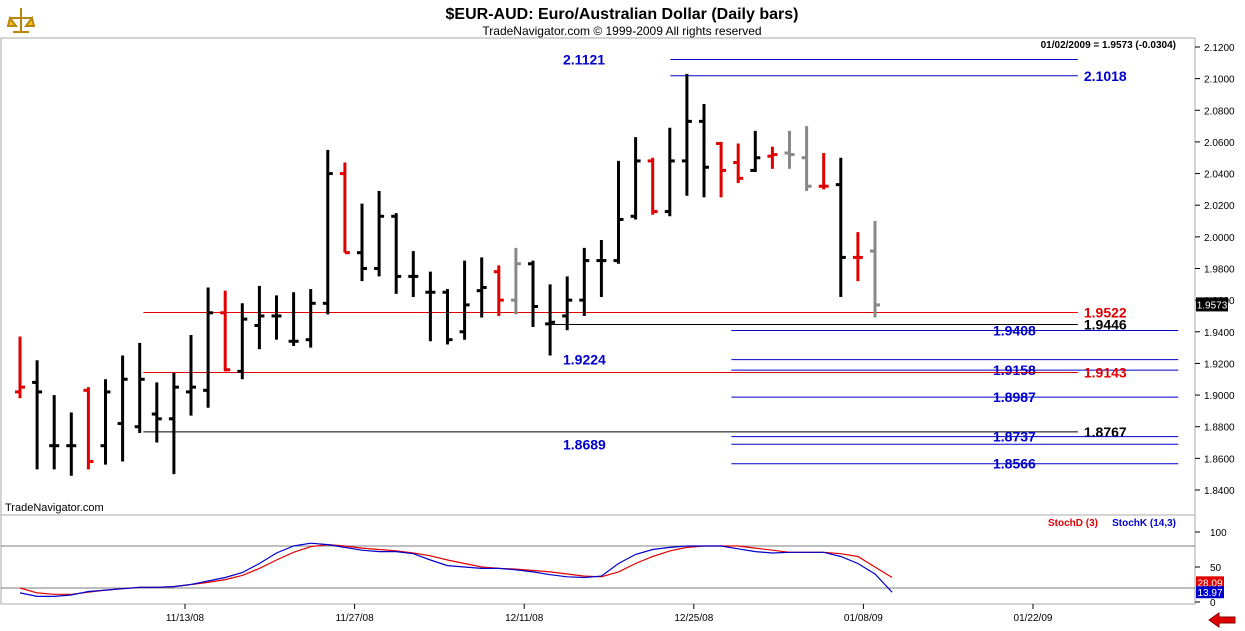  What do you see at coordinates (863, 618) in the screenshot?
I see `date-tick-label: 01/08/09` at bounding box center [863, 618].